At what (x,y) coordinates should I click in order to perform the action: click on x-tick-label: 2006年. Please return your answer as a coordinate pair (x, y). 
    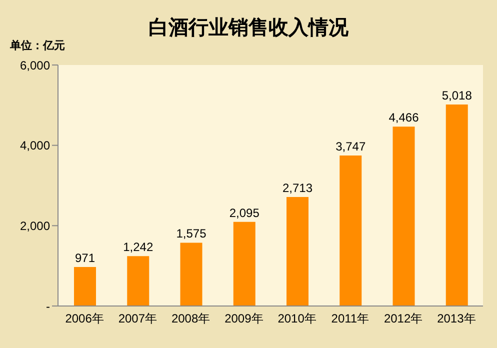
    Looking at the image, I should click on (84, 319).